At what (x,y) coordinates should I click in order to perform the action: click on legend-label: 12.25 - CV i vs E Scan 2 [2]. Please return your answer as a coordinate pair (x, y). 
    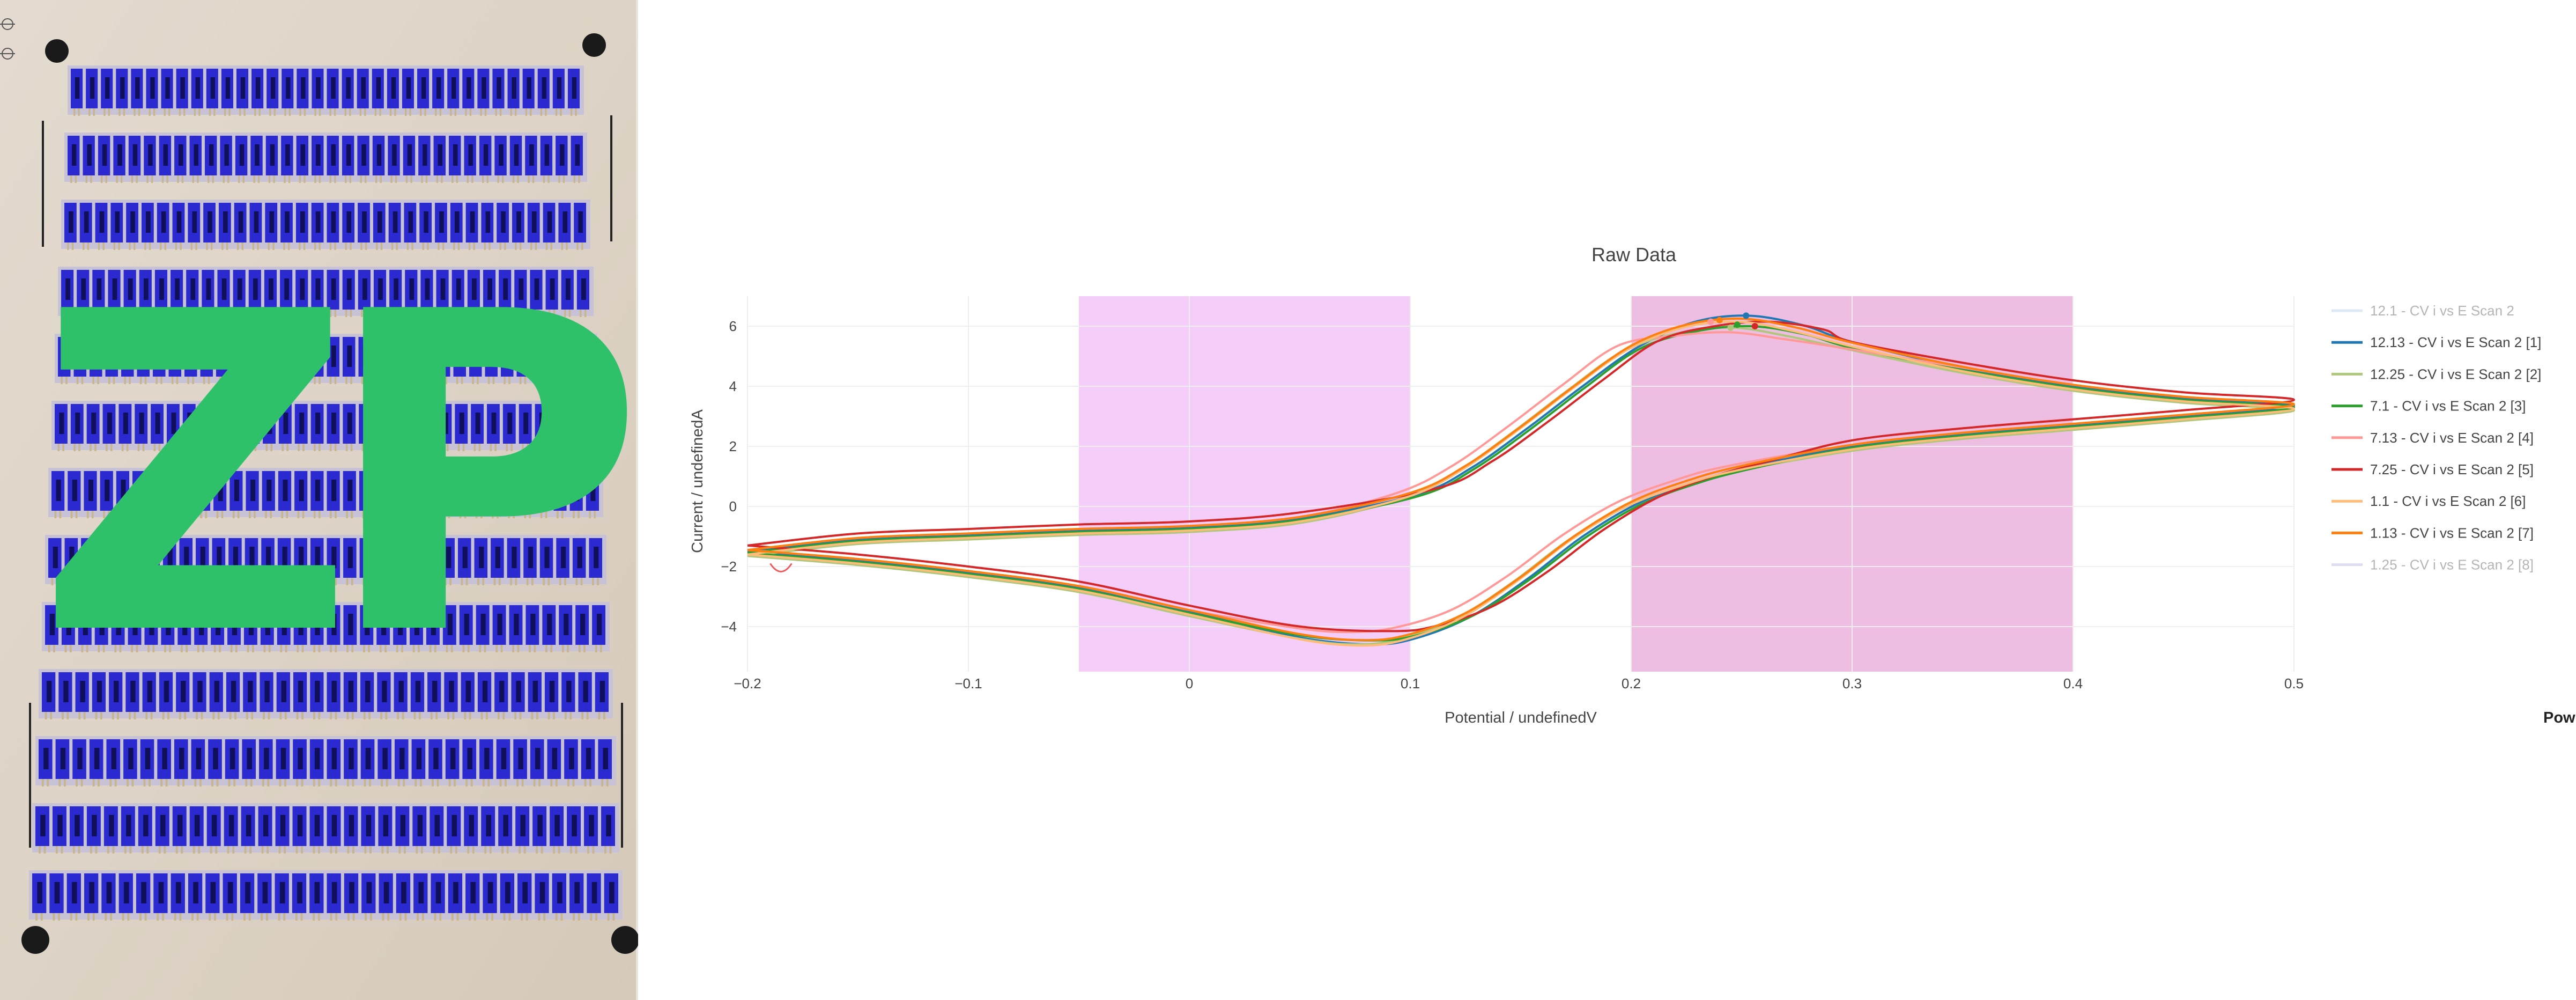
    Looking at the image, I should click on (2455, 374).